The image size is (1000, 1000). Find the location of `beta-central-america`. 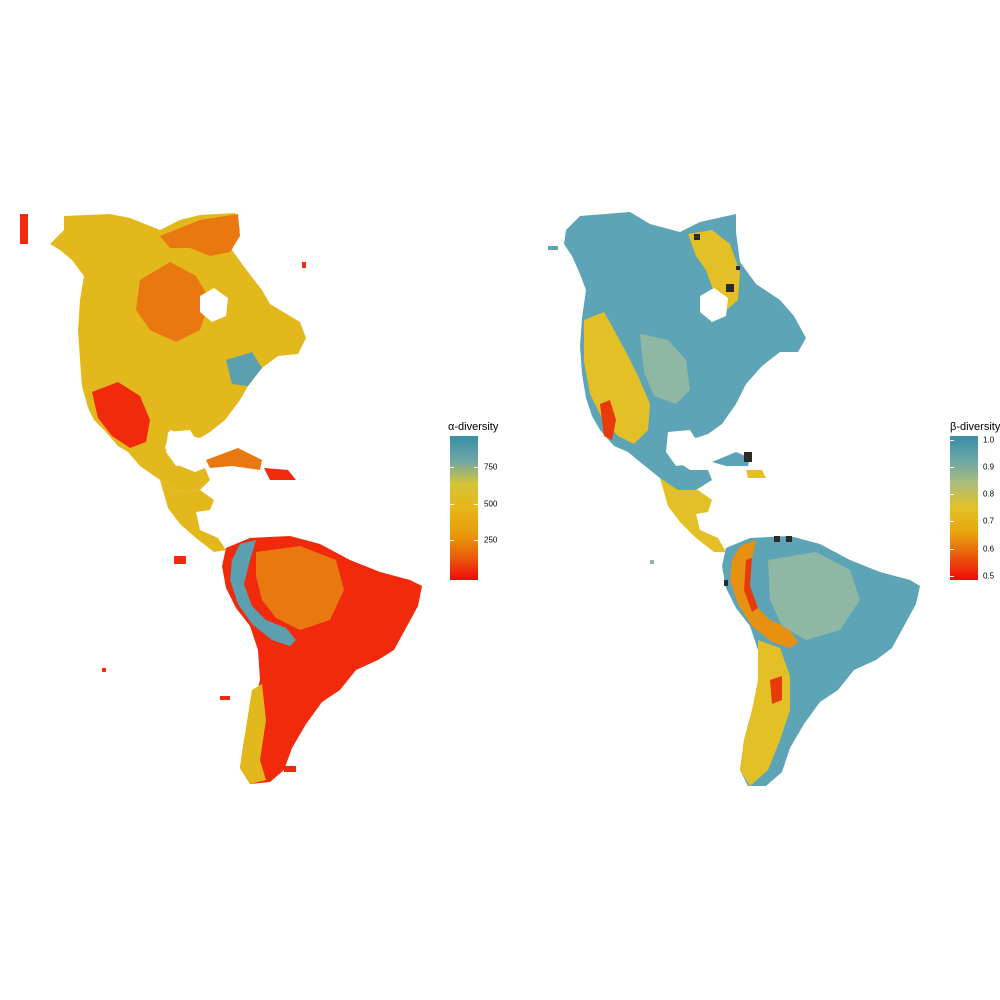

beta-central-america is located at coordinates (693, 515).